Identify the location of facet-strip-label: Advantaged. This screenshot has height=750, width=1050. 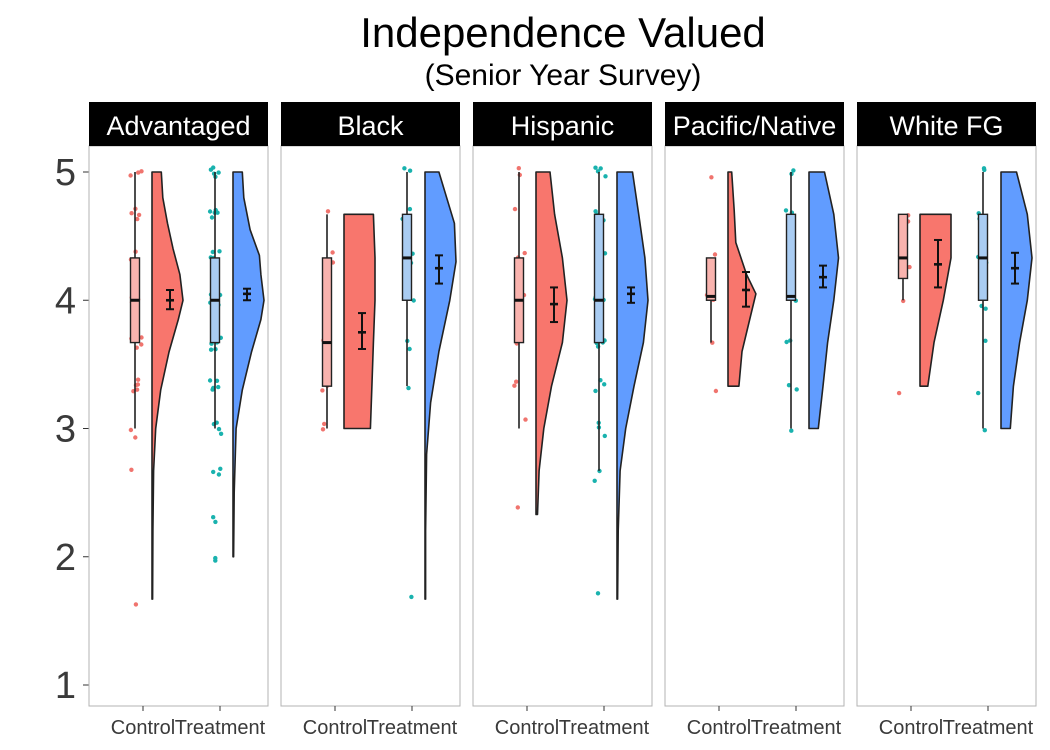
(178, 126).